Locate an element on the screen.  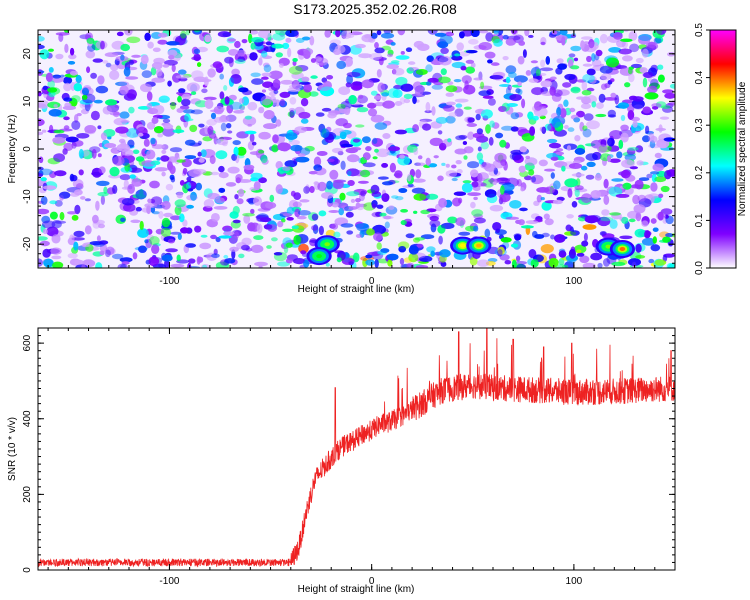
snr-y-tick-label: 600 is located at coordinates (27, 342).